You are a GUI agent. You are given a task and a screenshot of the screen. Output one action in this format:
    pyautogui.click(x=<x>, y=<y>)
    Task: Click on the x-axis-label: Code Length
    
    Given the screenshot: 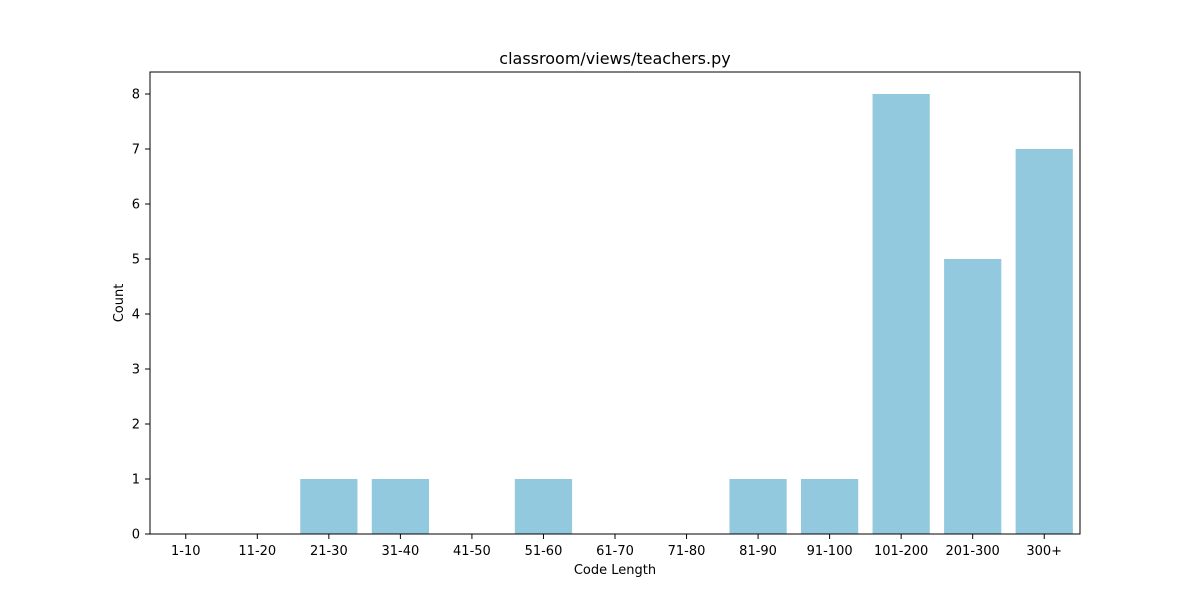 What is the action you would take?
    pyautogui.click(x=615, y=570)
    